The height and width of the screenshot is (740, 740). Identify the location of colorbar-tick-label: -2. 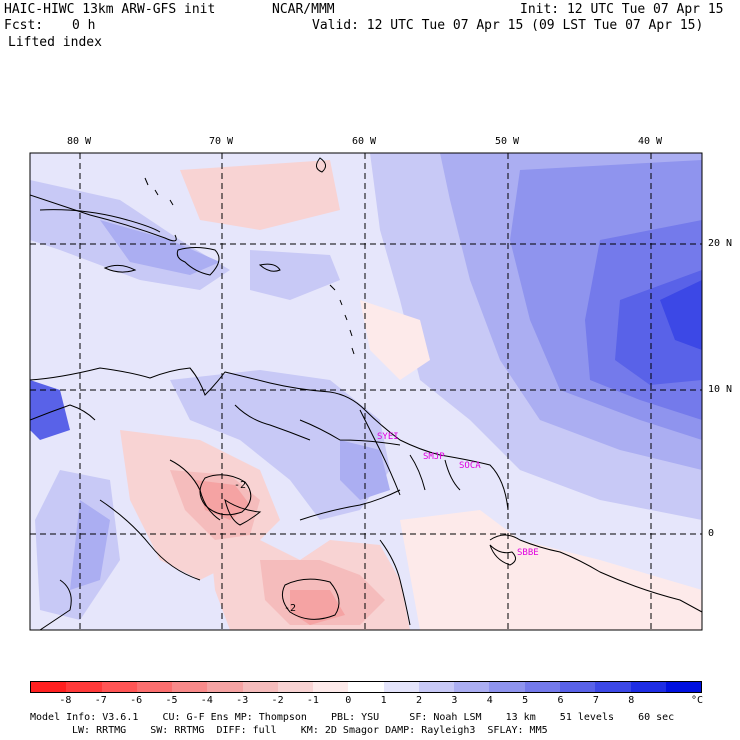
(277, 700).